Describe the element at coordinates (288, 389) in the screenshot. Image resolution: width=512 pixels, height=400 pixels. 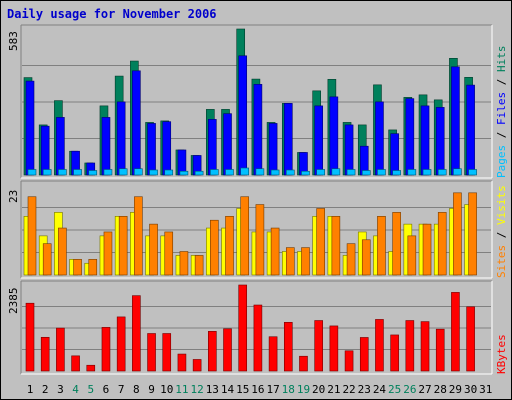
I see `day-label-18: 18` at that location.